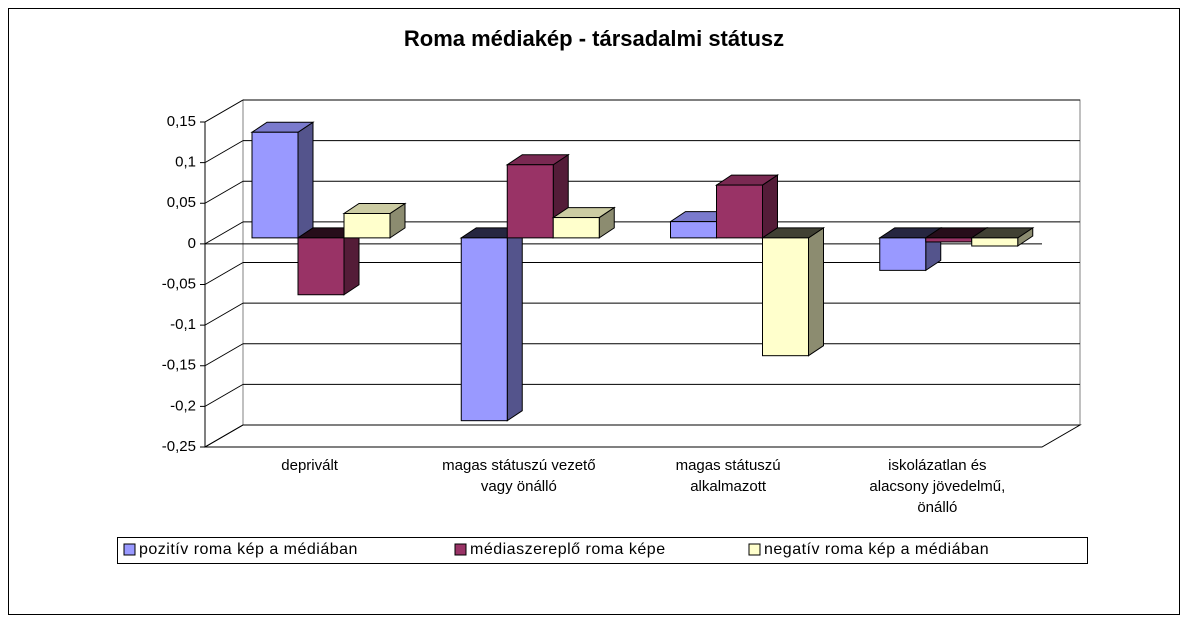 The width and height of the screenshot is (1189, 623). Describe the element at coordinates (518, 465) in the screenshot. I see `x-tick-label: magas státuszú vezető` at that location.